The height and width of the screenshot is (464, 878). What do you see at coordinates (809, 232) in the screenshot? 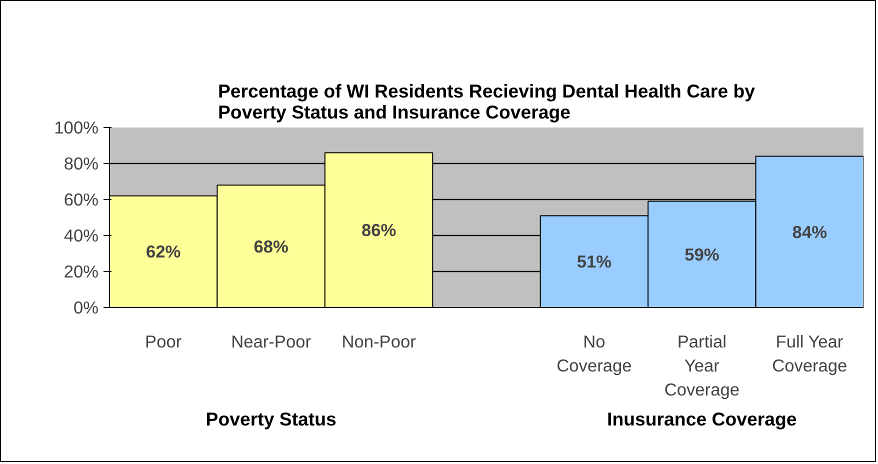
I see `data-label: 84%` at bounding box center [809, 232].